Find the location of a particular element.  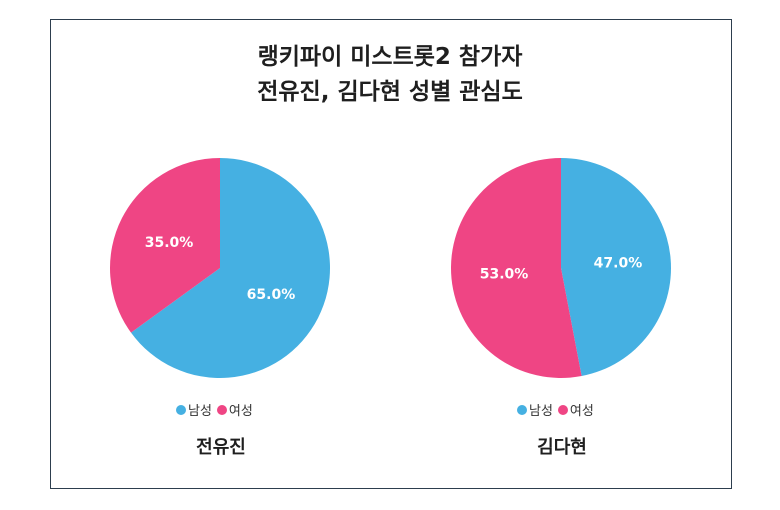

pie-label-2-female: 53.0% is located at coordinates (504, 274).